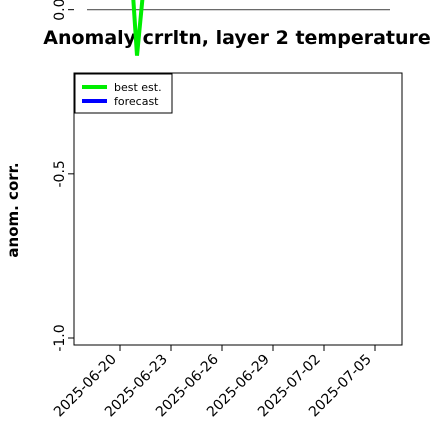 The width and height of the screenshot is (440, 440). I want to click on legend-label-forecast: forecast, so click(136, 101).